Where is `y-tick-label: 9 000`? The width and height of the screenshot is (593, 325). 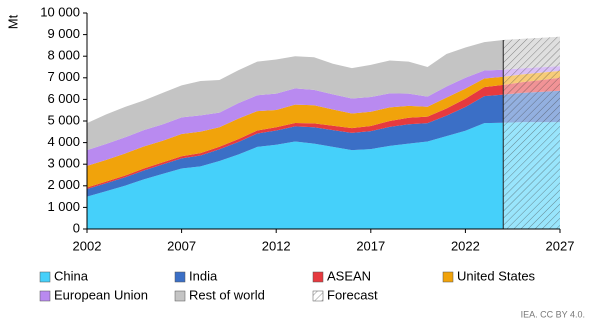
y-tick-label: 9 000 is located at coordinates (63, 33).